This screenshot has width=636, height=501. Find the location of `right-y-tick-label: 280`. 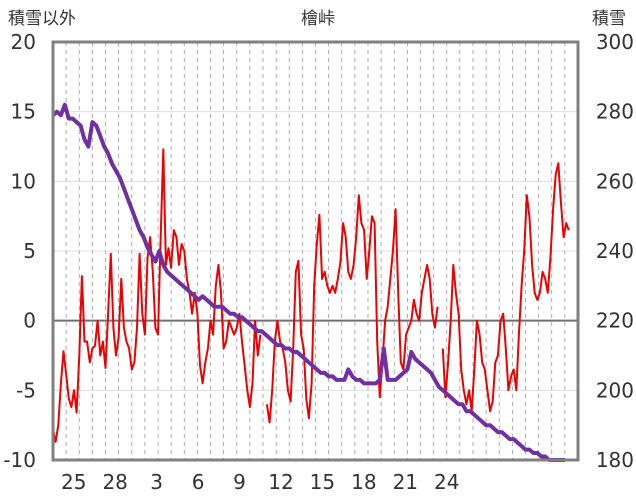

right-y-tick-label: 280 is located at coordinates (615, 112).